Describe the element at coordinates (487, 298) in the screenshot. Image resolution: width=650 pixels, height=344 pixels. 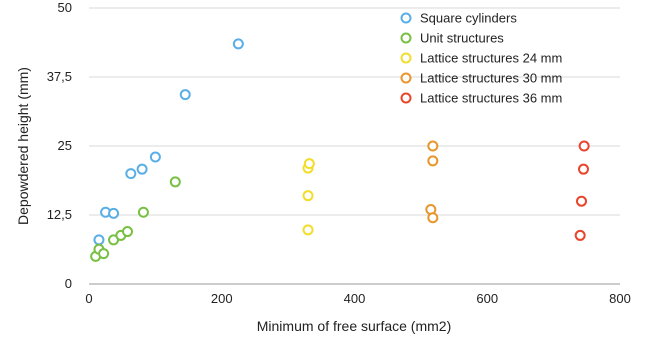
I see `x-tick-label: 600` at that location.